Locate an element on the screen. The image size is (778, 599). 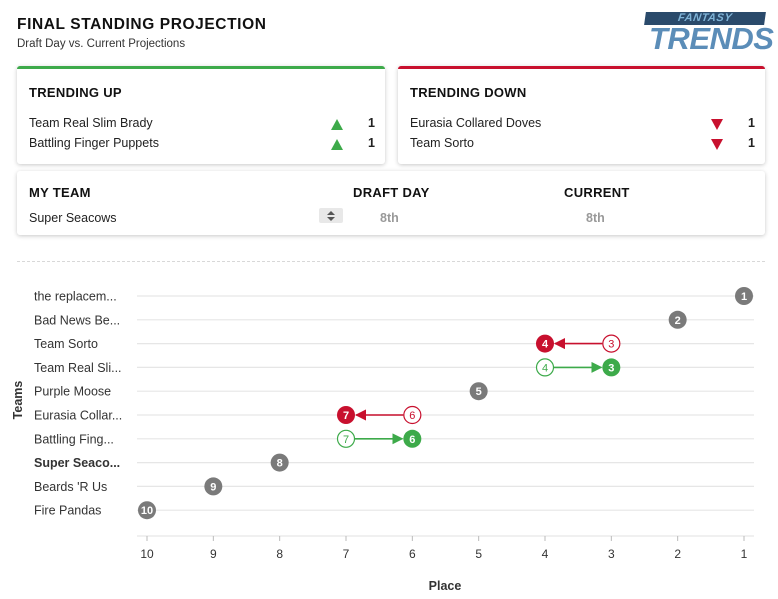
trending-down-team-name: Eurasia Collared Doves is located at coordinates (476, 123).